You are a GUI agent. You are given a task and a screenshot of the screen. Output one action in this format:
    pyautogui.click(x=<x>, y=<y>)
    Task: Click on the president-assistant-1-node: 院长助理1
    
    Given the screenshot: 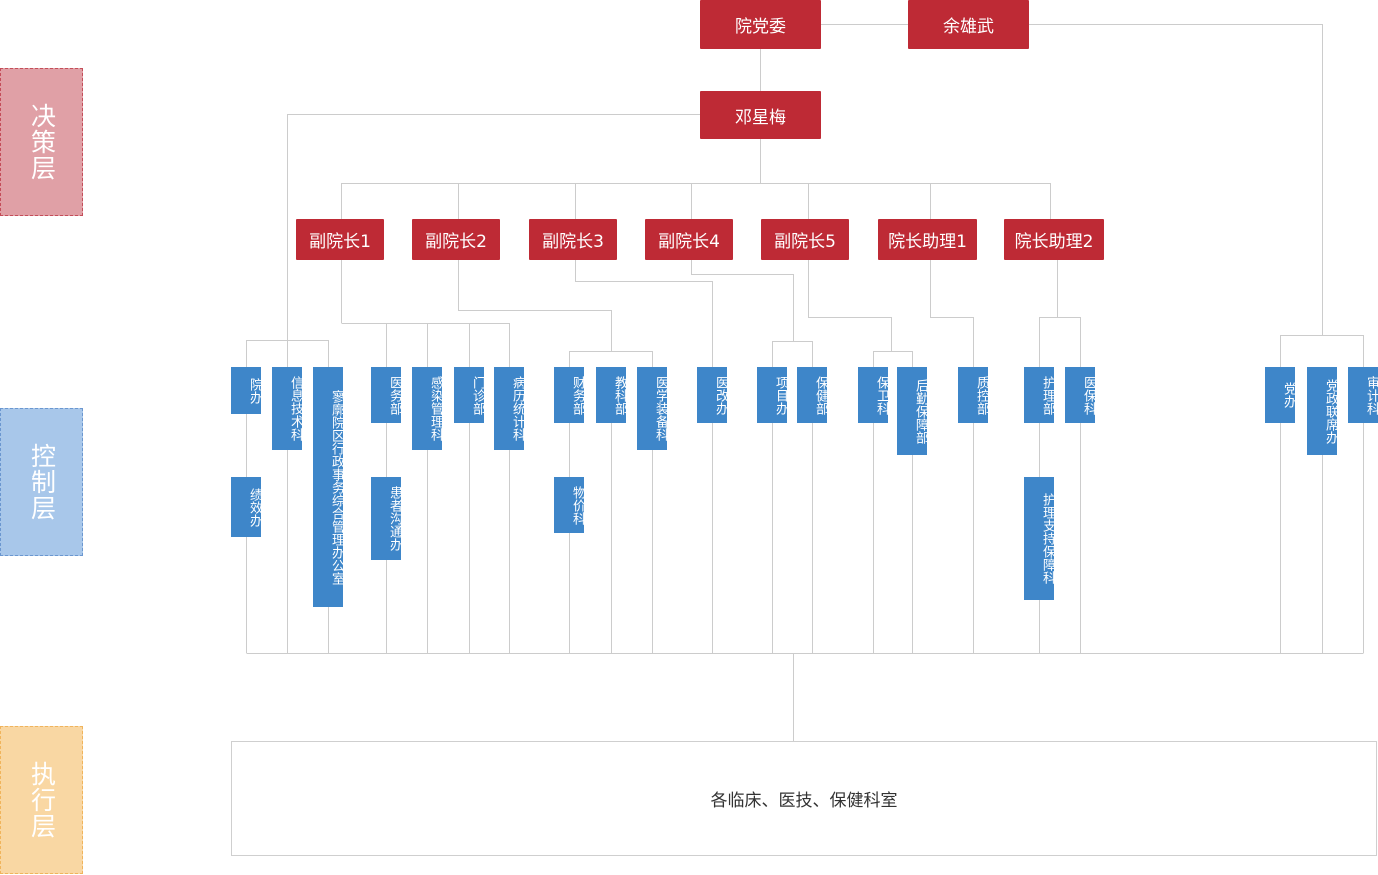 What is the action you would take?
    pyautogui.click(x=927, y=239)
    